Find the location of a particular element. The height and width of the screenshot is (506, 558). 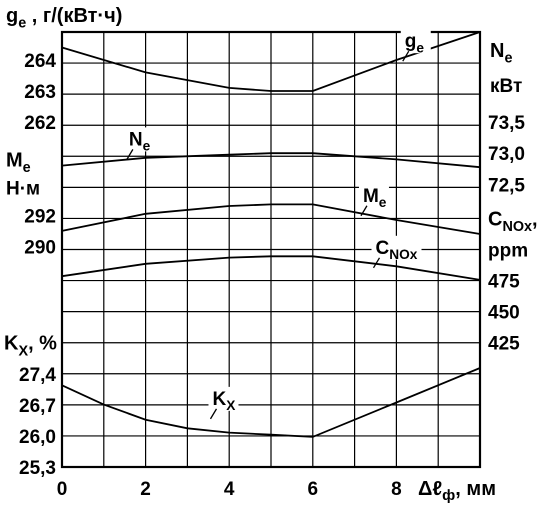

tick-label-cnox: 475 is located at coordinates (504, 282).